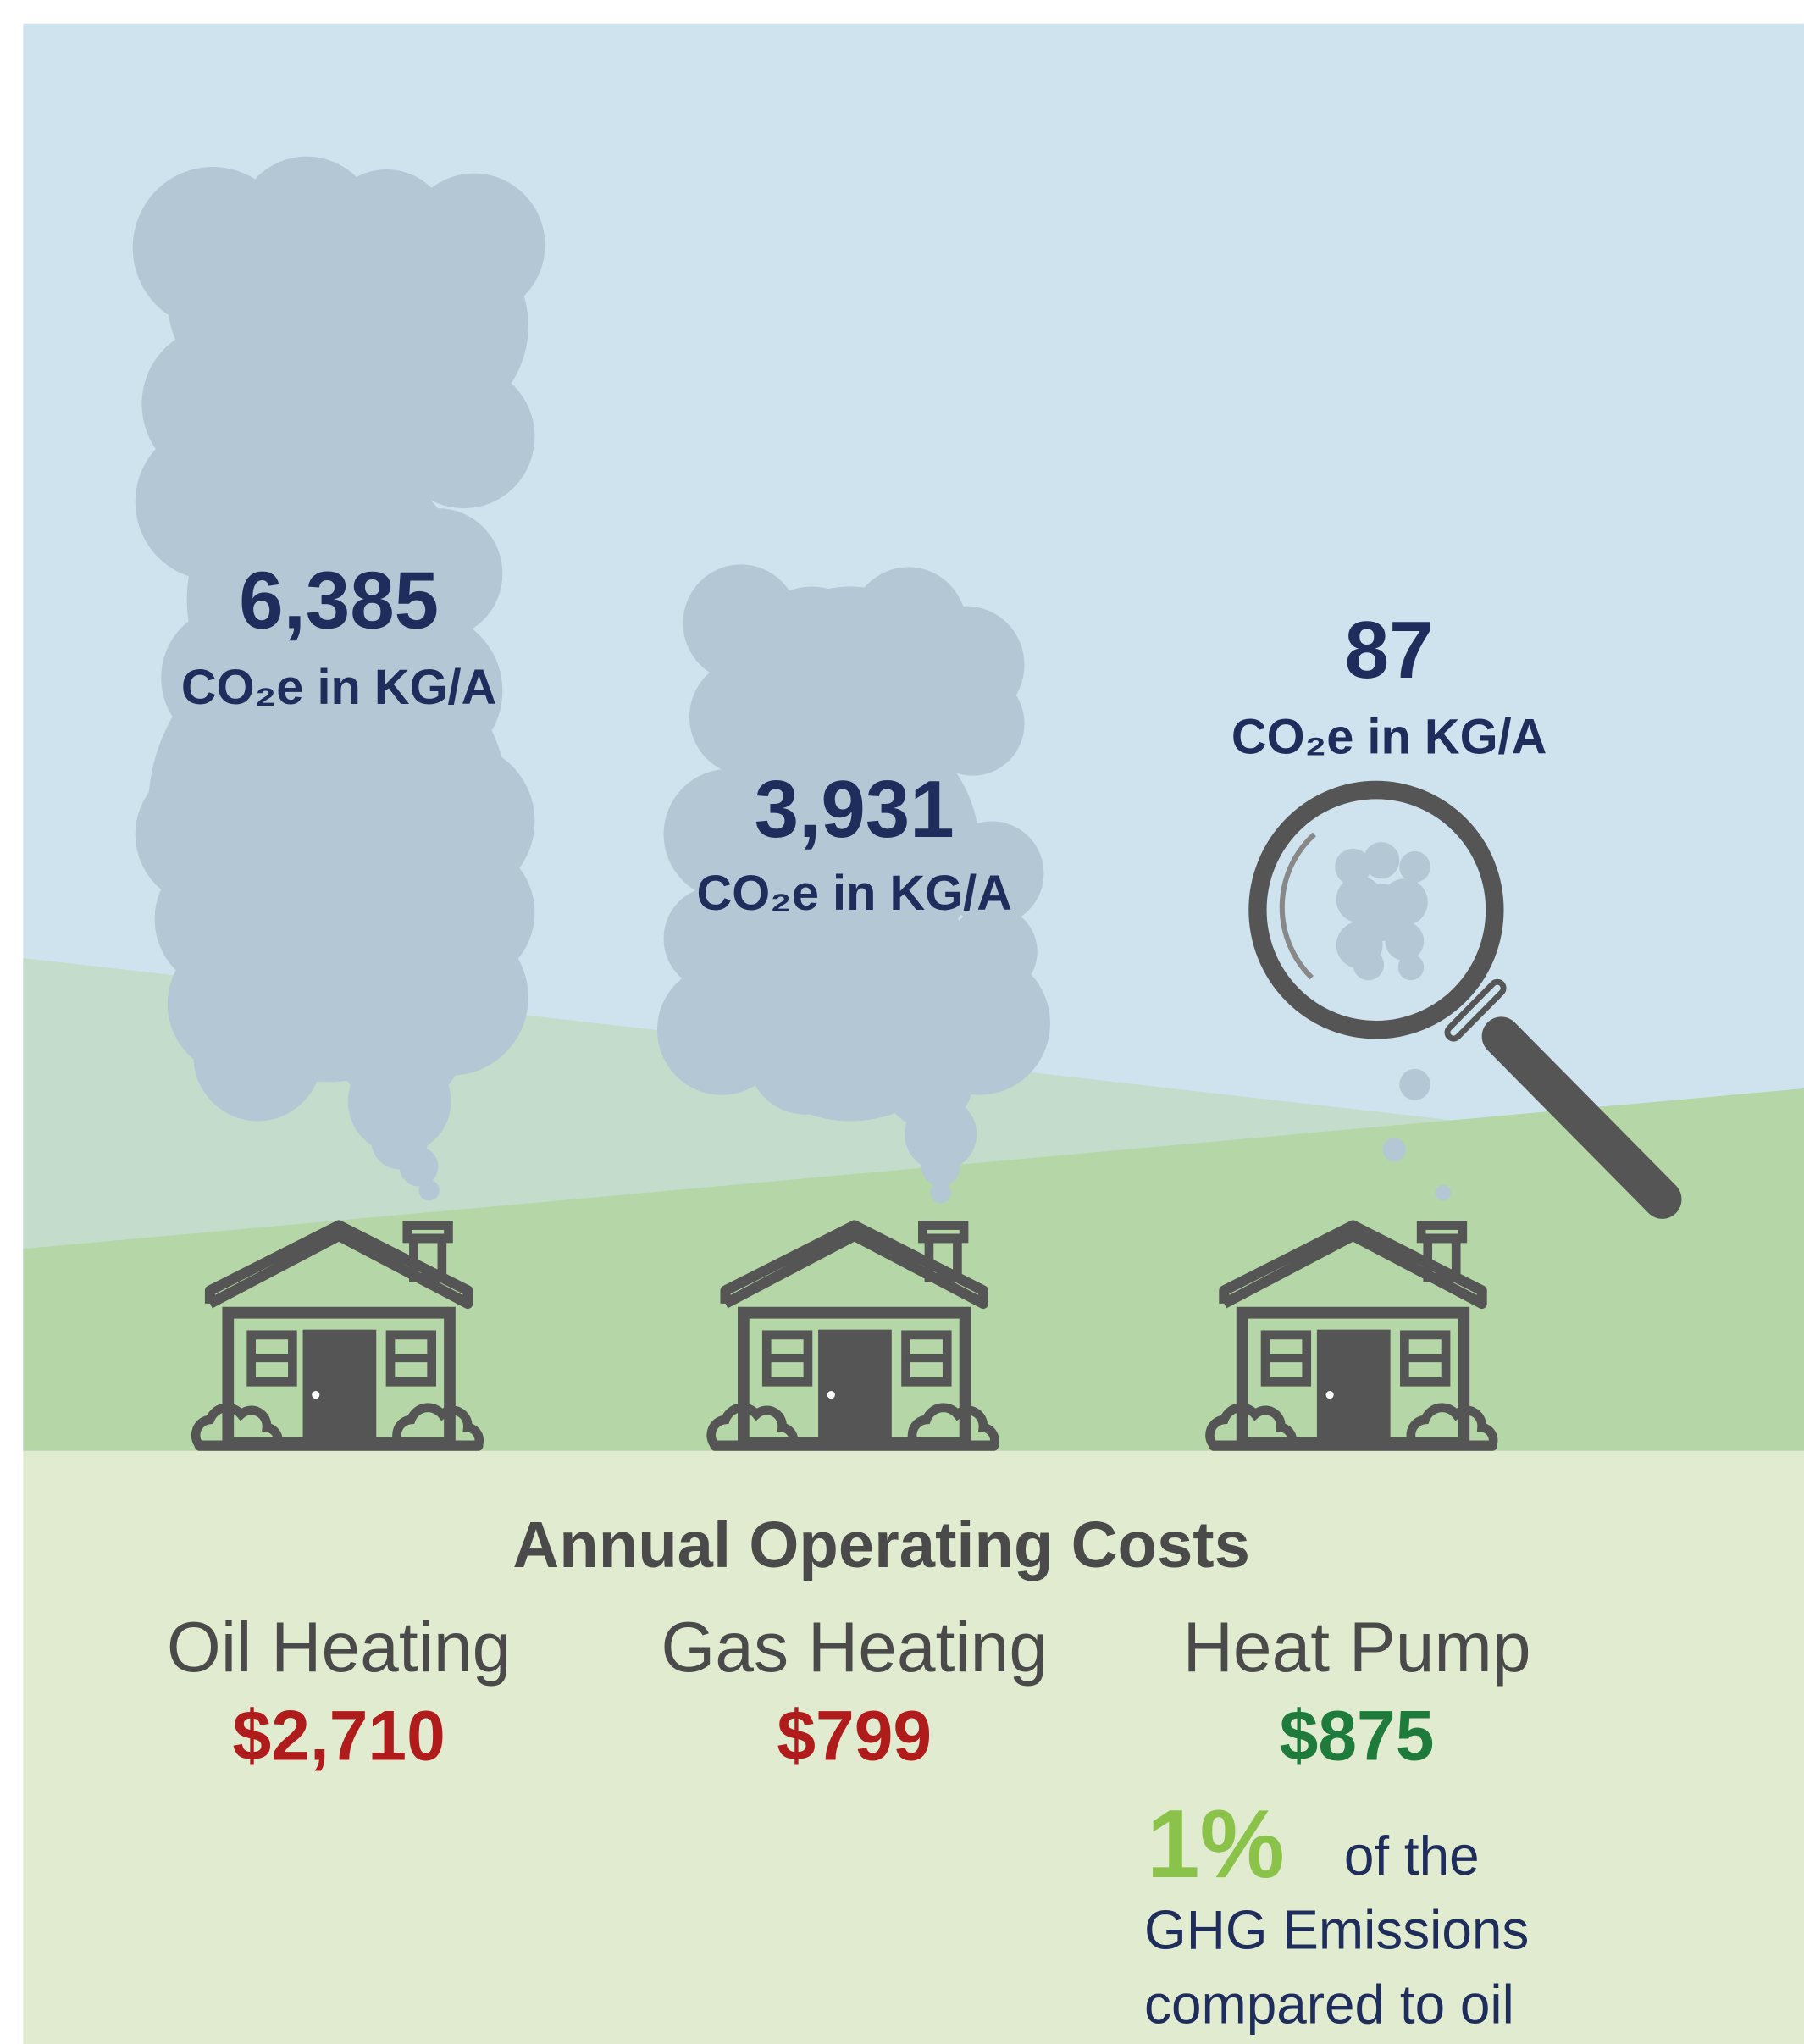 This screenshot has height=2044, width=1804. I want to click on cost-value: $2,710, so click(338, 1735).